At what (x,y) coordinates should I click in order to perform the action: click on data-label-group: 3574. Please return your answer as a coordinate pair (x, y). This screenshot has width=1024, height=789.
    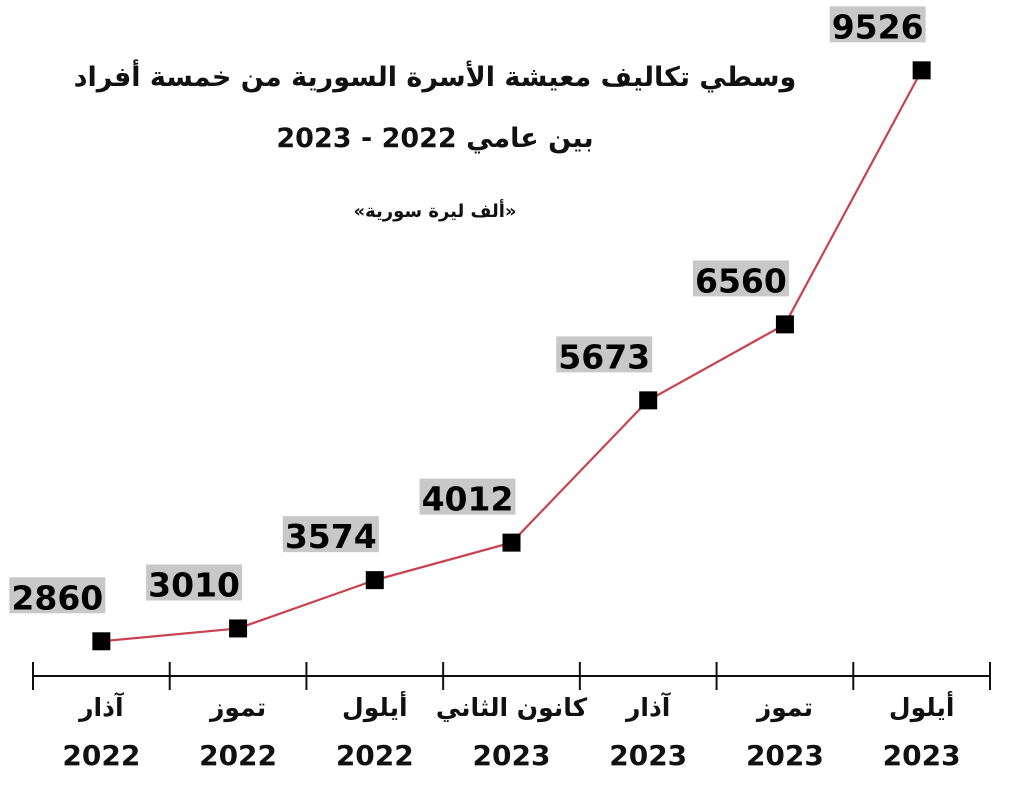
    Looking at the image, I should click on (330, 536).